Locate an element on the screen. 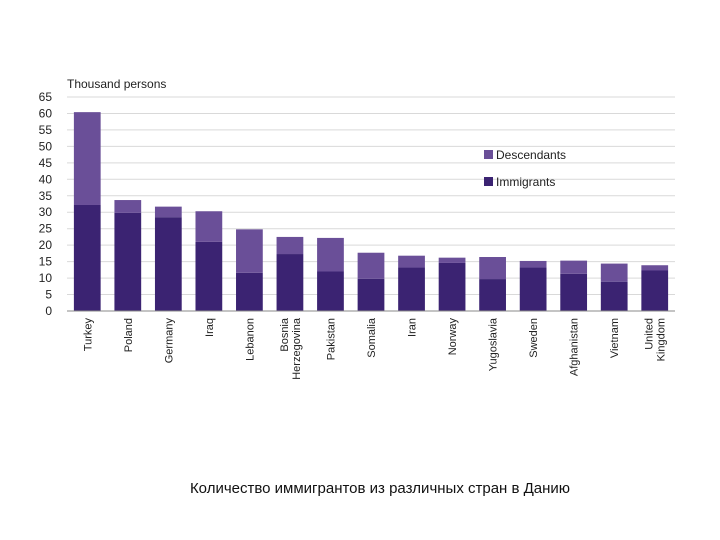  legend-swatch-immigrants is located at coordinates (488, 181).